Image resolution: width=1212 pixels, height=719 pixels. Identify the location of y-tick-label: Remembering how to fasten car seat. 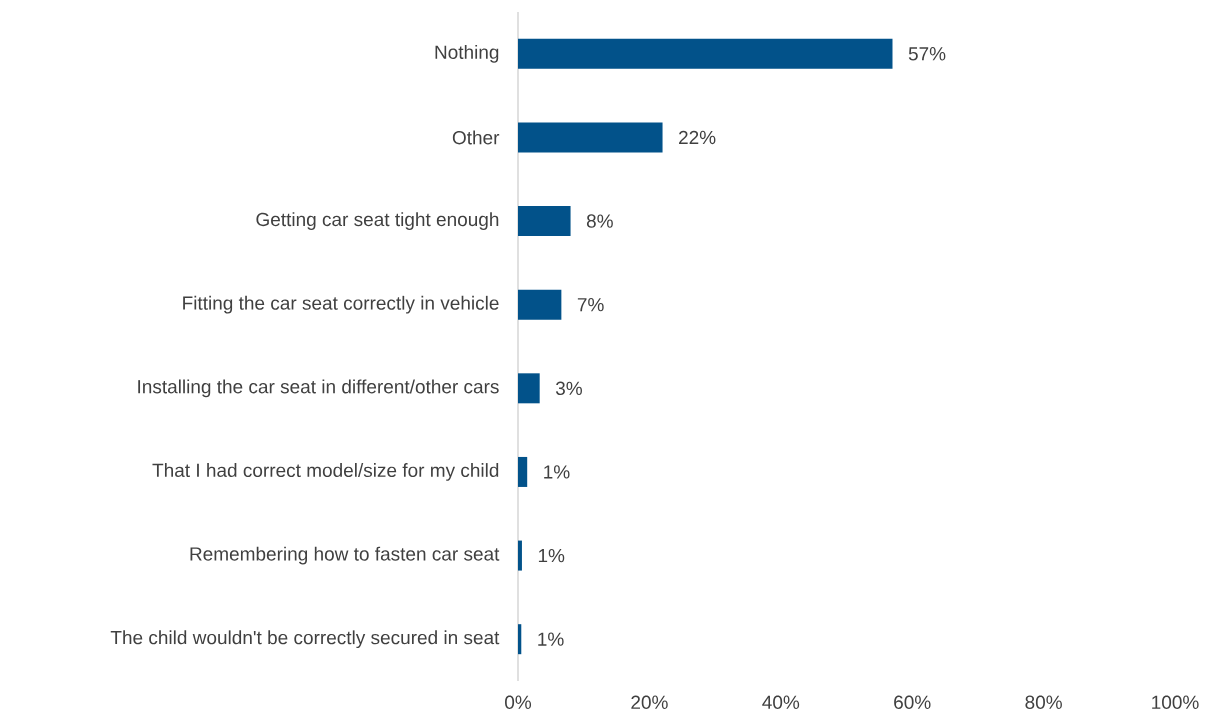
(345, 555).